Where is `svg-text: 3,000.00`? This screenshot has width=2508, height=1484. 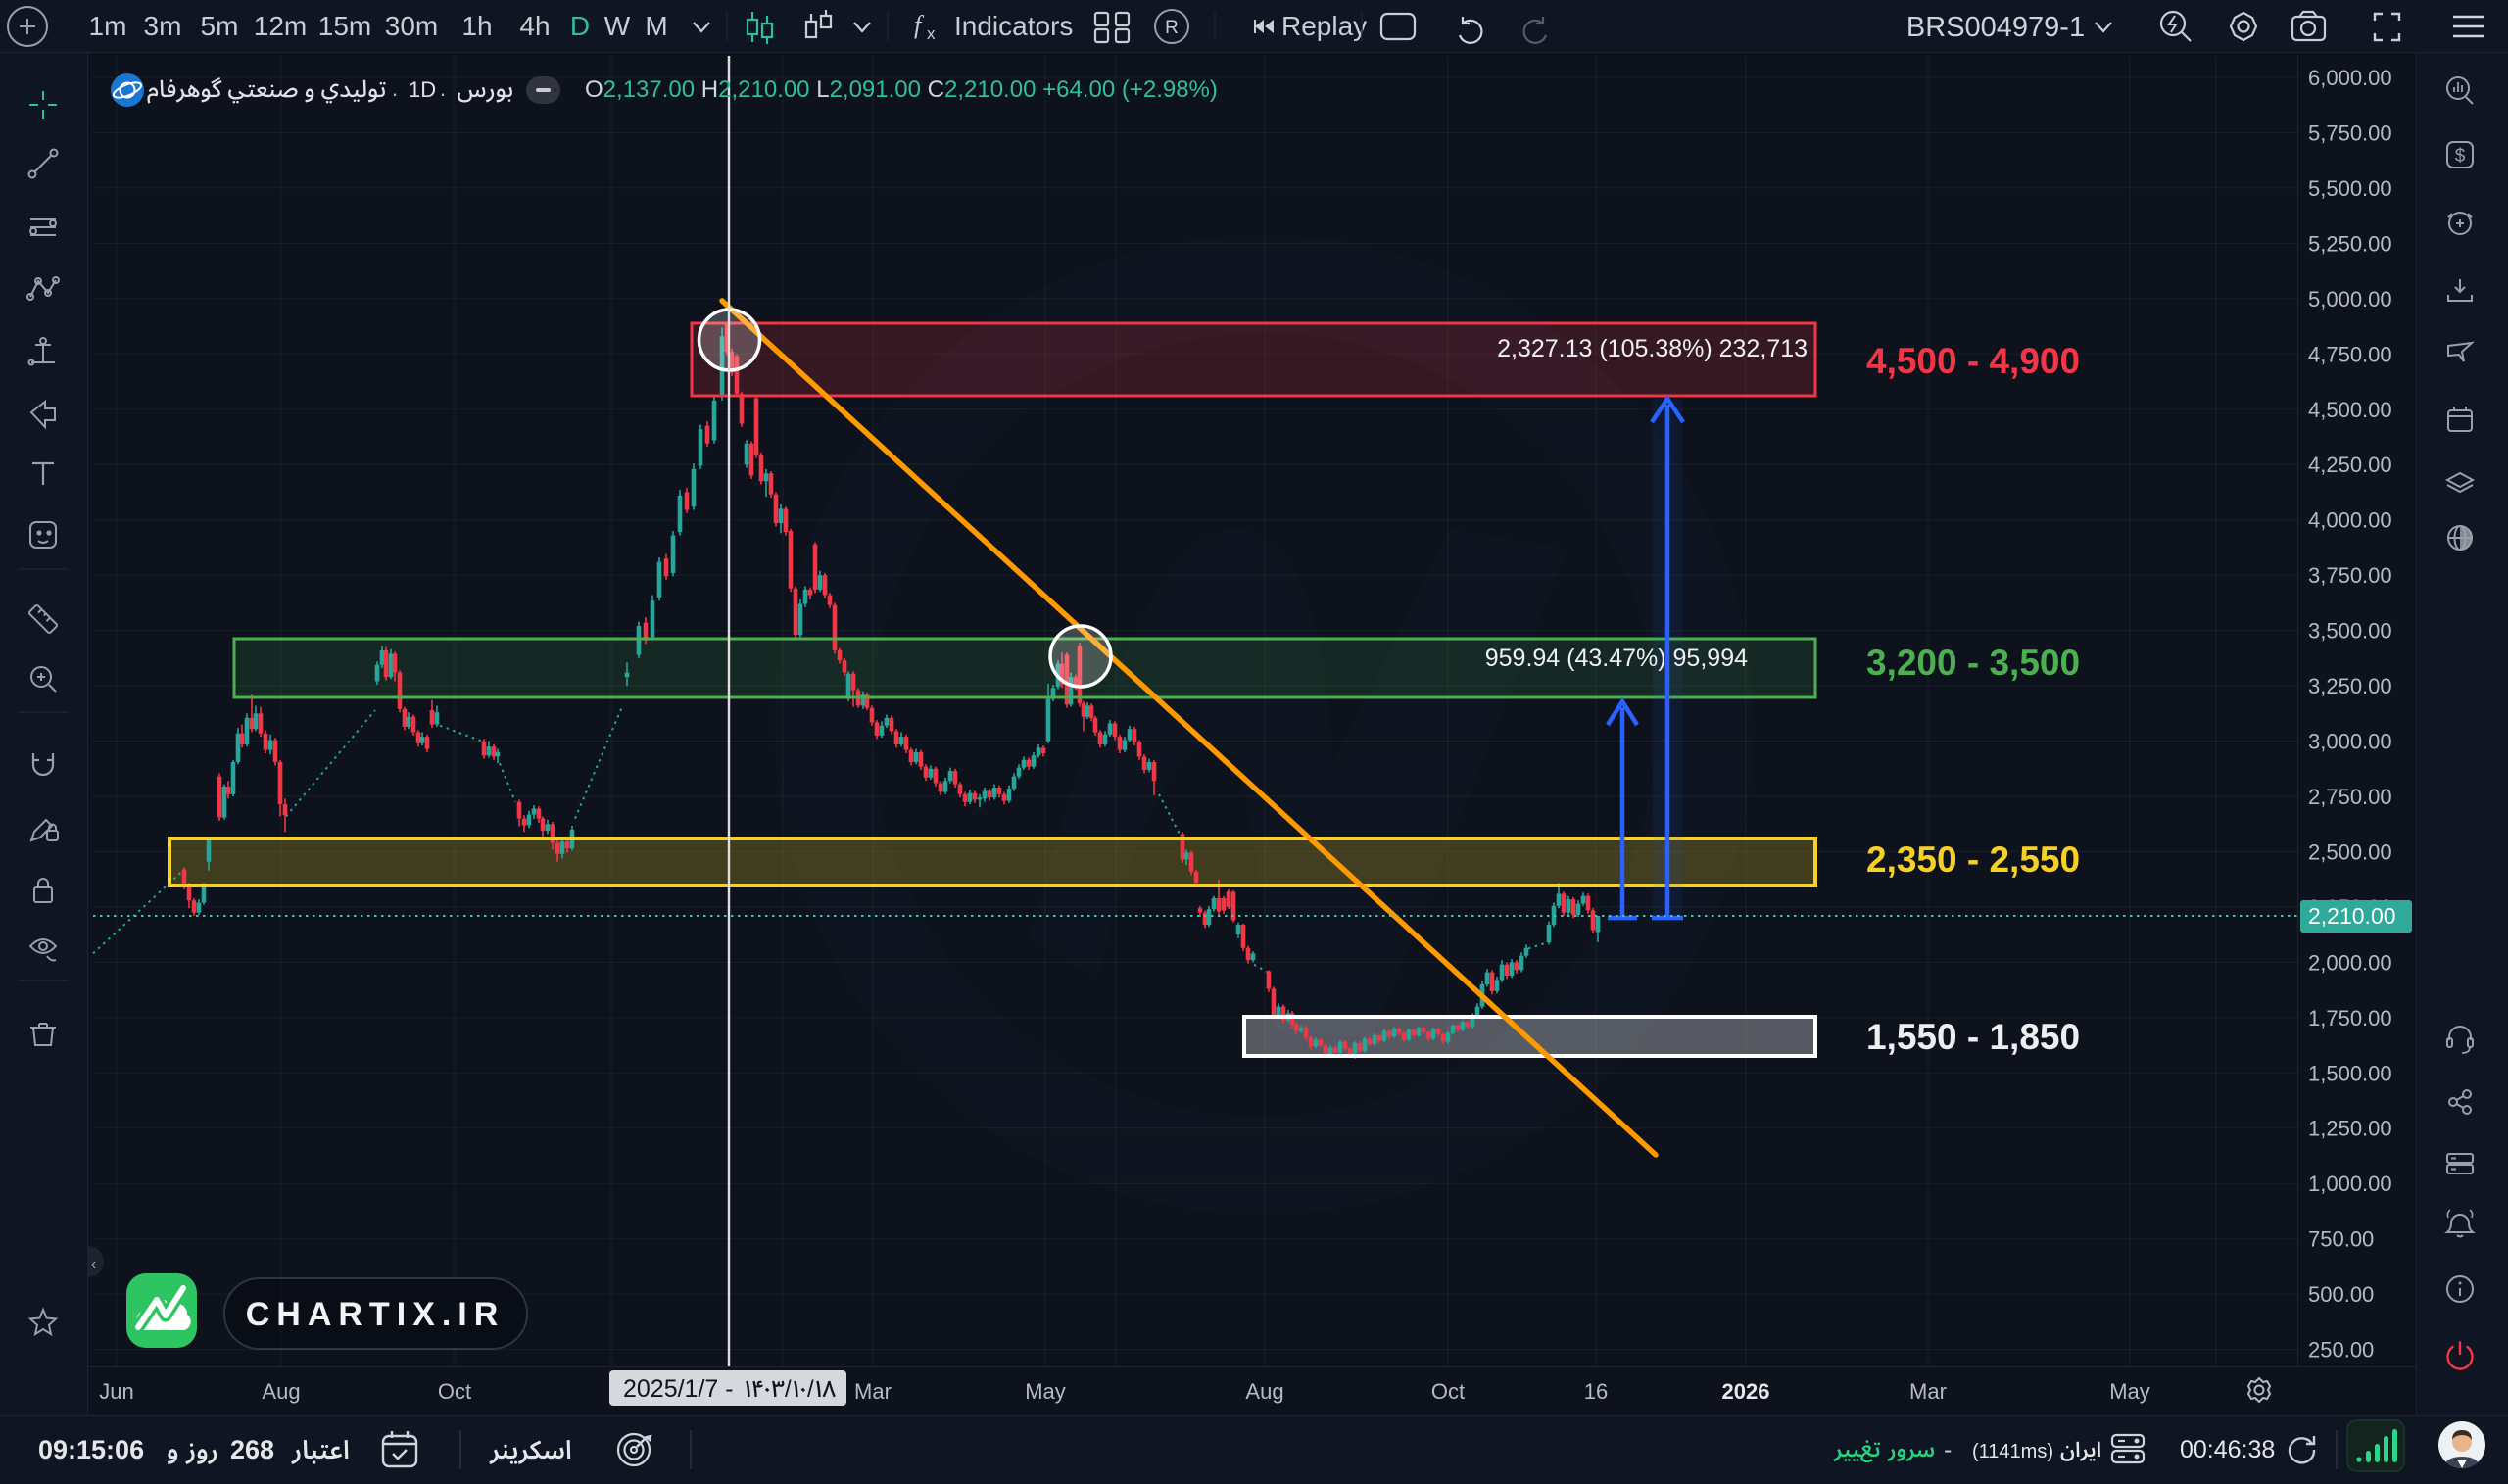
svg-text: 3,000.00 is located at coordinates (2350, 742).